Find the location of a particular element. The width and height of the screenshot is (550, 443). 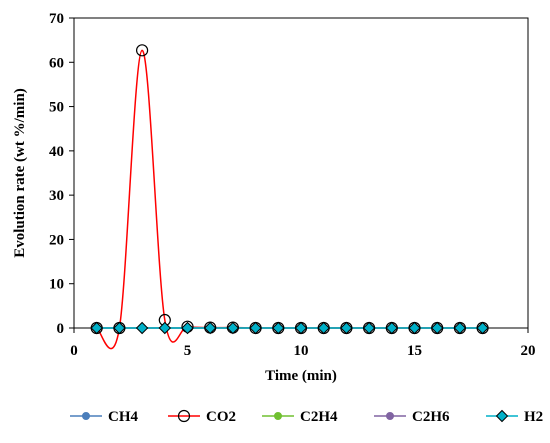

legend-label: CO2 is located at coordinates (221, 417).